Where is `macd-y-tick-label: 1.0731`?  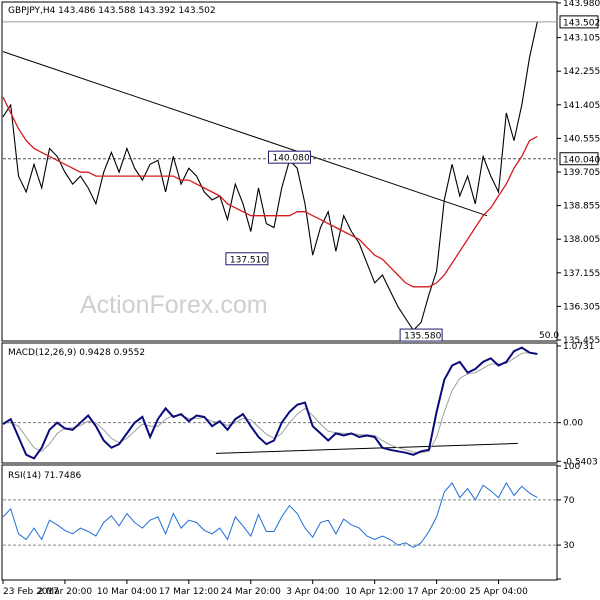
macd-y-tick-label: 1.0731 is located at coordinates (579, 347).